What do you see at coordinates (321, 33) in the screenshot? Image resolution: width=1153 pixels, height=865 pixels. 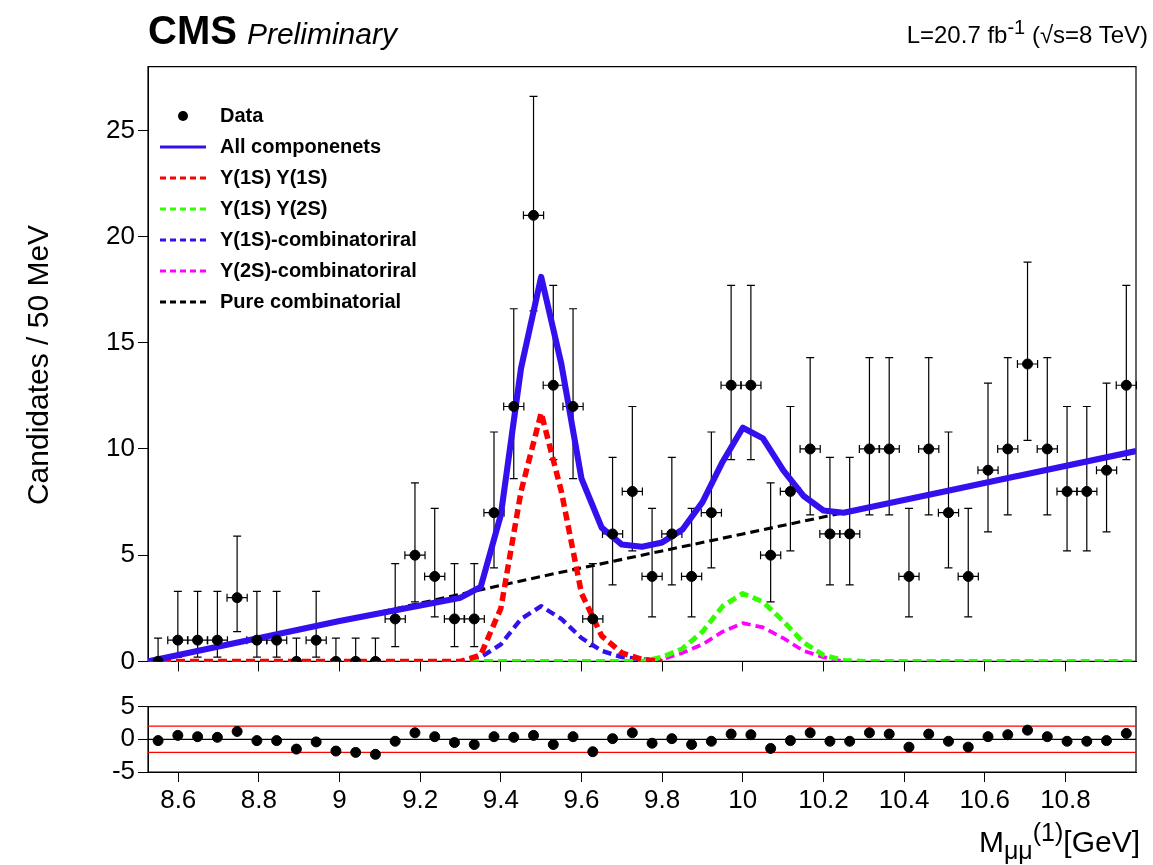 I see `chart-subtitle: Preliminary` at bounding box center [321, 33].